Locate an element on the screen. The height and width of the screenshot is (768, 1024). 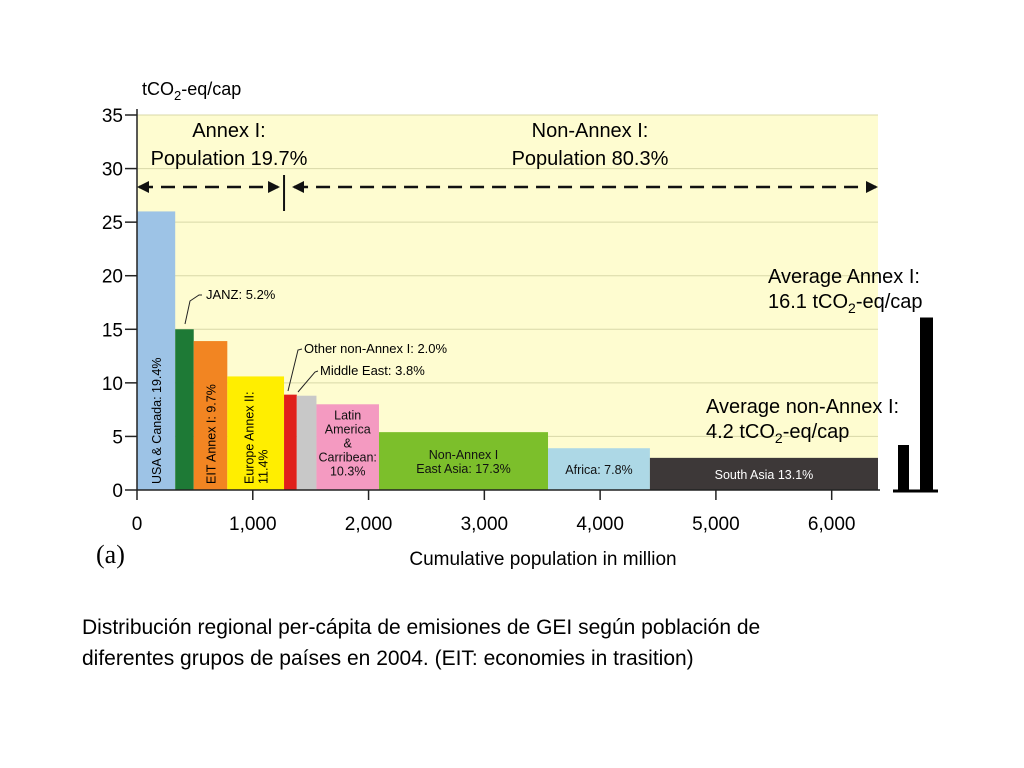
bar-label-line-3-0: Europe Annex II: is located at coordinates (250, 438).